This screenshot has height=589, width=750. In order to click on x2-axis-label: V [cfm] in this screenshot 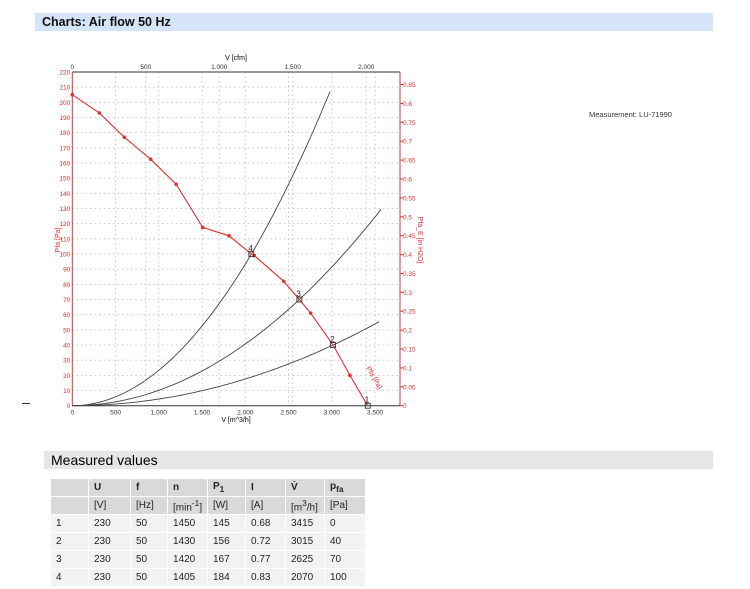, I will do `click(236, 58)`.